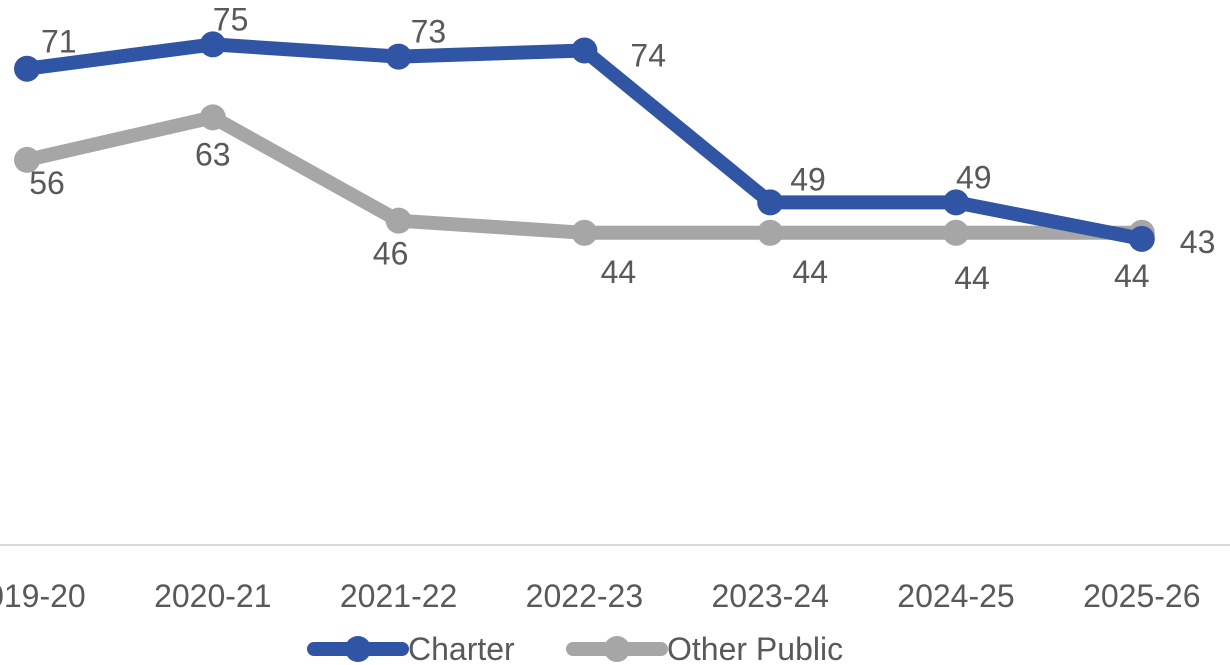  I want to click on x-tick-label: 2021-22, so click(398, 596).